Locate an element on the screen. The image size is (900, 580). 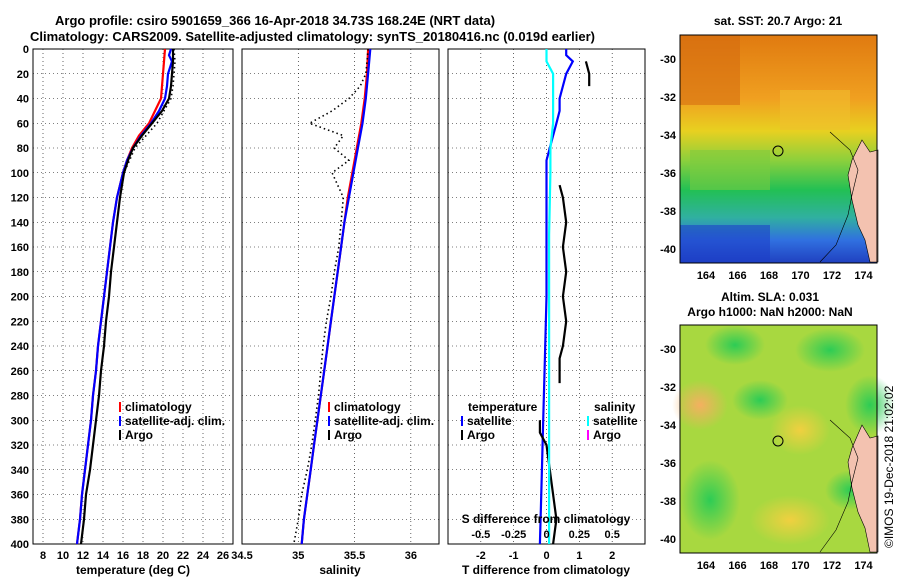
depth-tick-label: 300 is located at coordinates (20, 421).